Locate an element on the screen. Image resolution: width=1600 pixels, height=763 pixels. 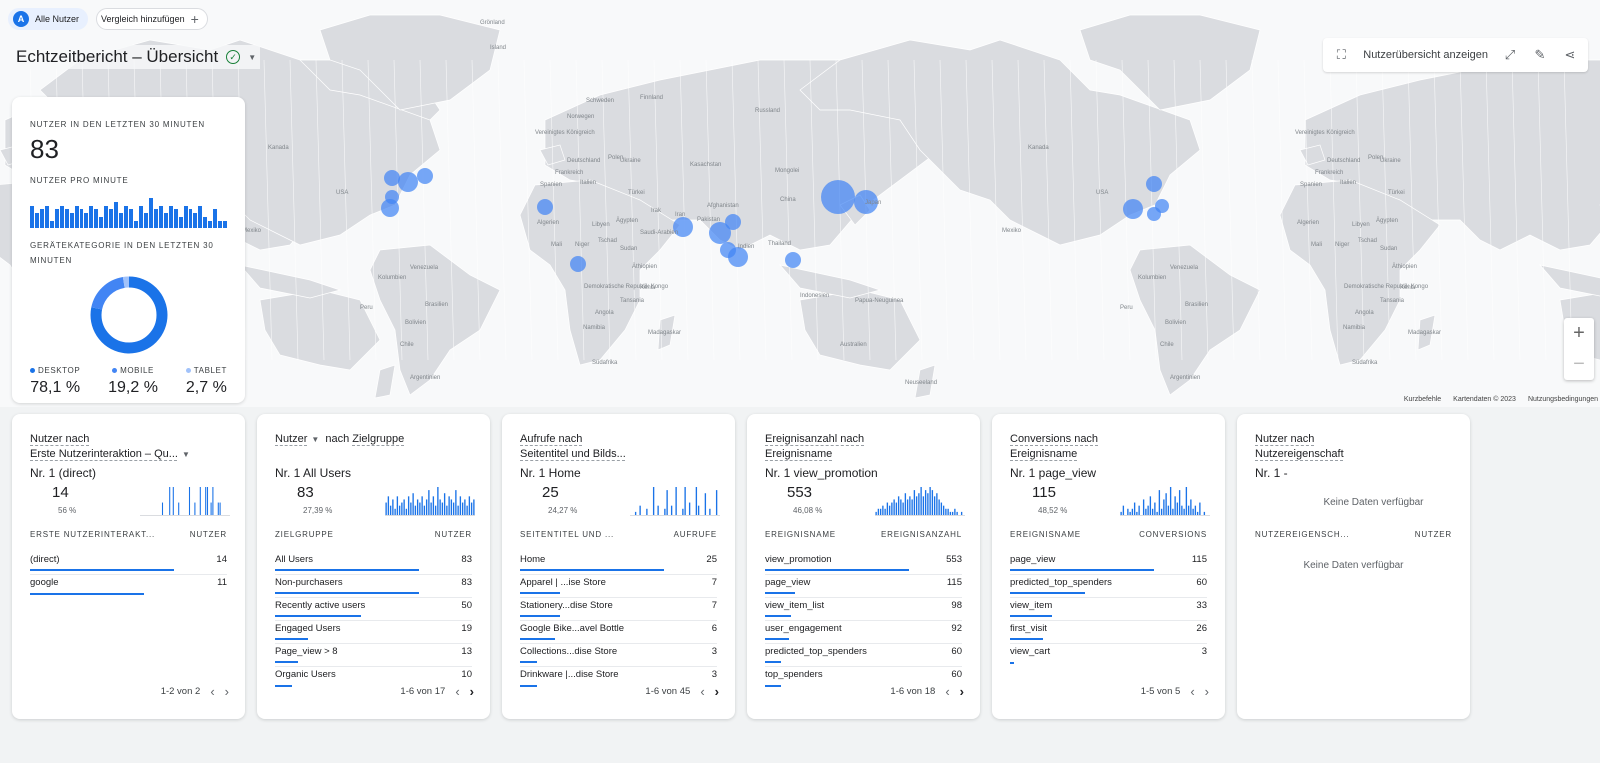
table-row: Organic Users 10 is located at coordinates (373, 678).